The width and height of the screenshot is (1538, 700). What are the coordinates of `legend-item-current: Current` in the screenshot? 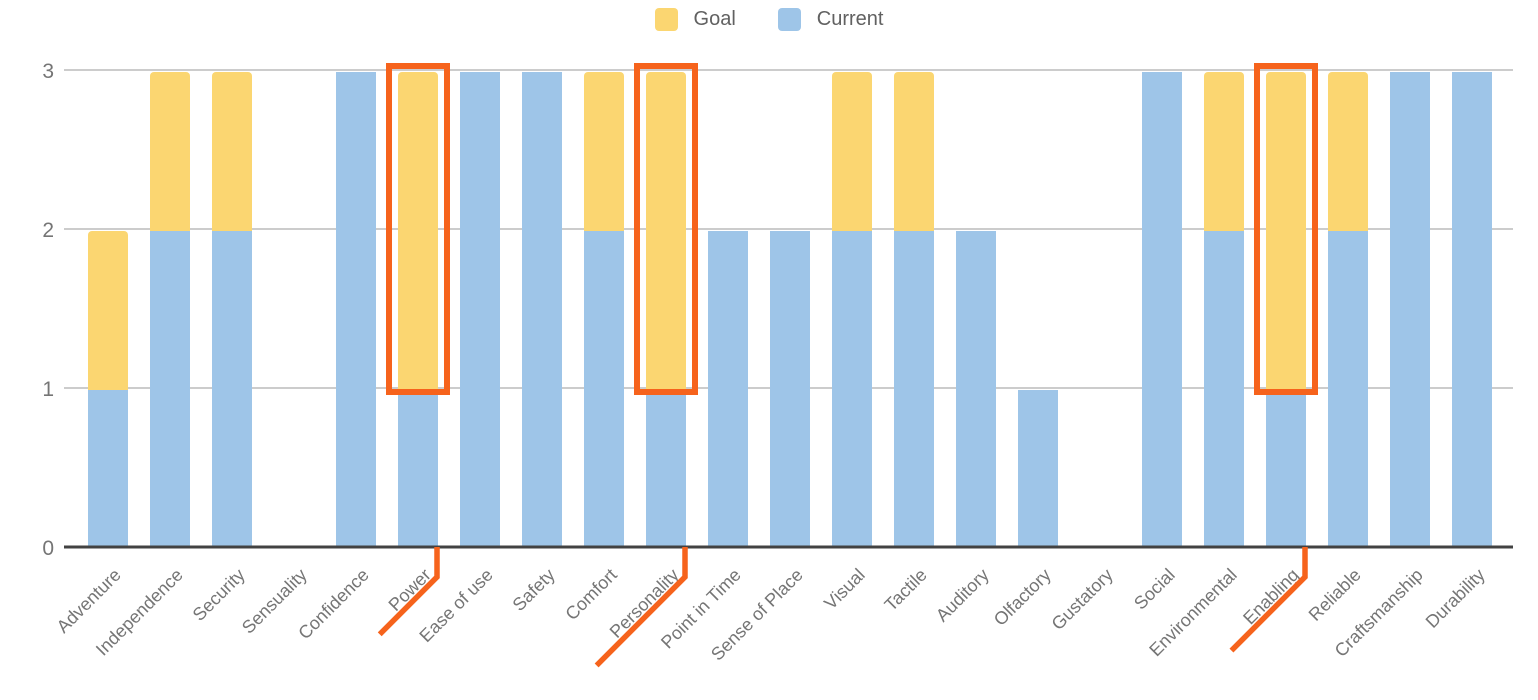 It's located at (830, 19).